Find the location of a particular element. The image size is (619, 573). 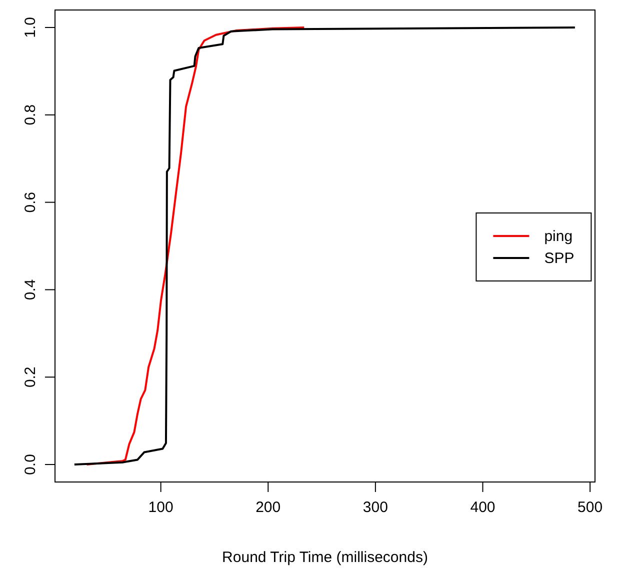

x-axis-title: Round Trip Time (milliseconds) is located at coordinates (325, 557).